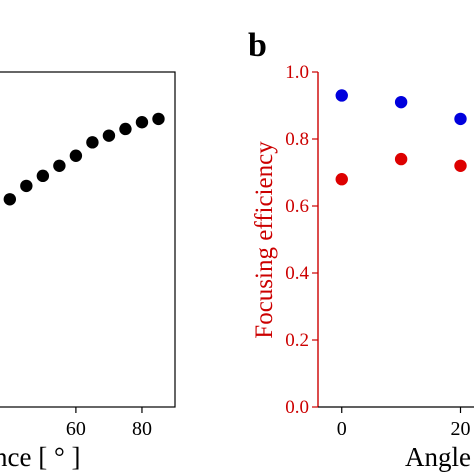 The height and width of the screenshot is (474, 474). Describe the element at coordinates (297, 273) in the screenshot. I see `panel-b-y-tick-label: 0.4` at that location.